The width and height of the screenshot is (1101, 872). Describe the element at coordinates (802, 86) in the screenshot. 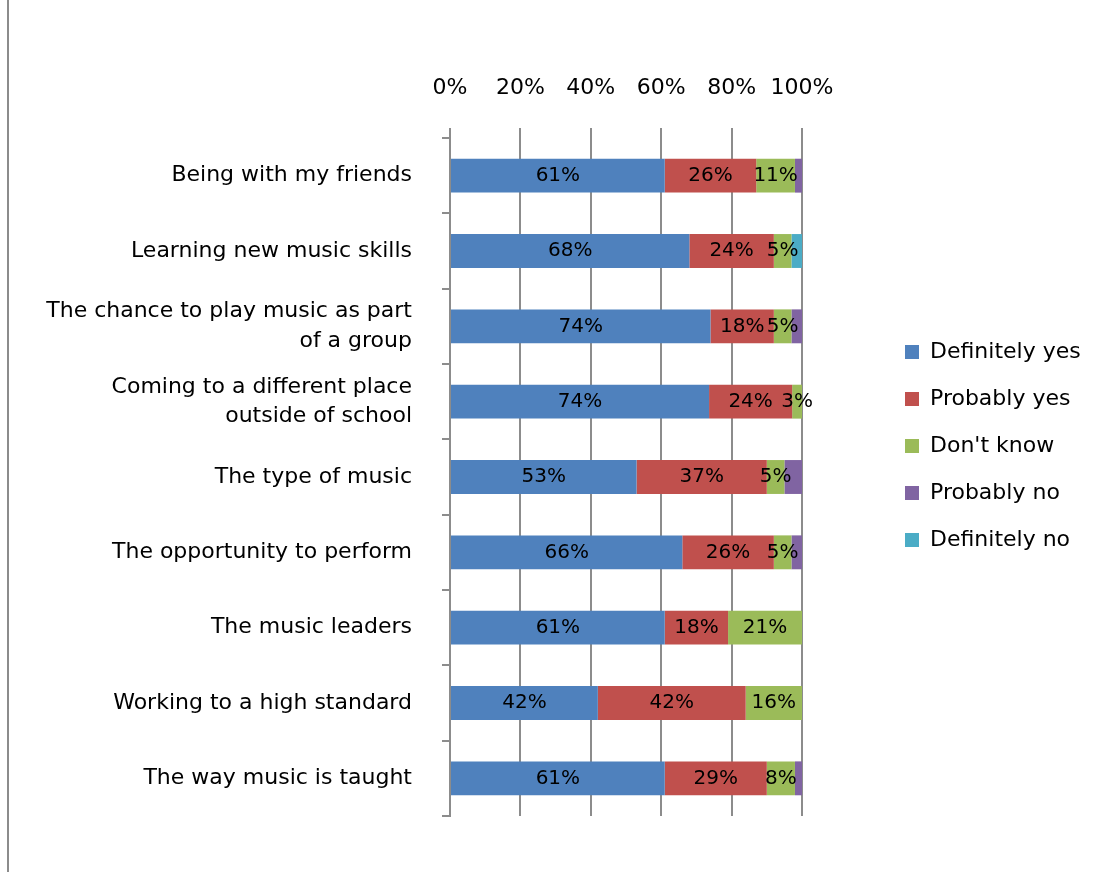

I see `x-tick-label: 100%` at that location.